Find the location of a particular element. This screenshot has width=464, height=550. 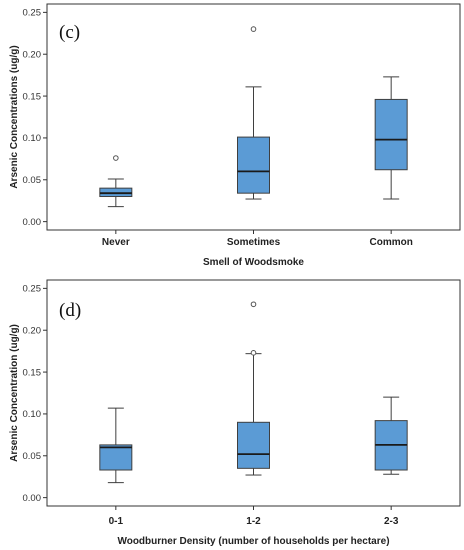

y-axis-title: Arsenic Concentration (ug/g) is located at coordinates (14, 393).